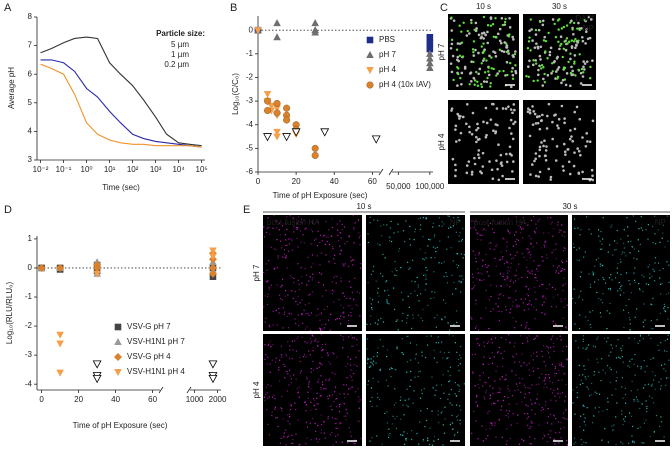 Image resolution: width=672 pixels, height=450 pixels. I want to click on y-axis-label: Log₁₀(C/C₀), so click(235, 94).